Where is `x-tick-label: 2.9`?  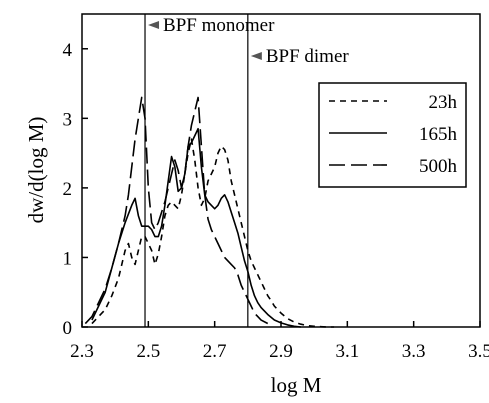
x-tick-label: 2.9 is located at coordinates (281, 351).